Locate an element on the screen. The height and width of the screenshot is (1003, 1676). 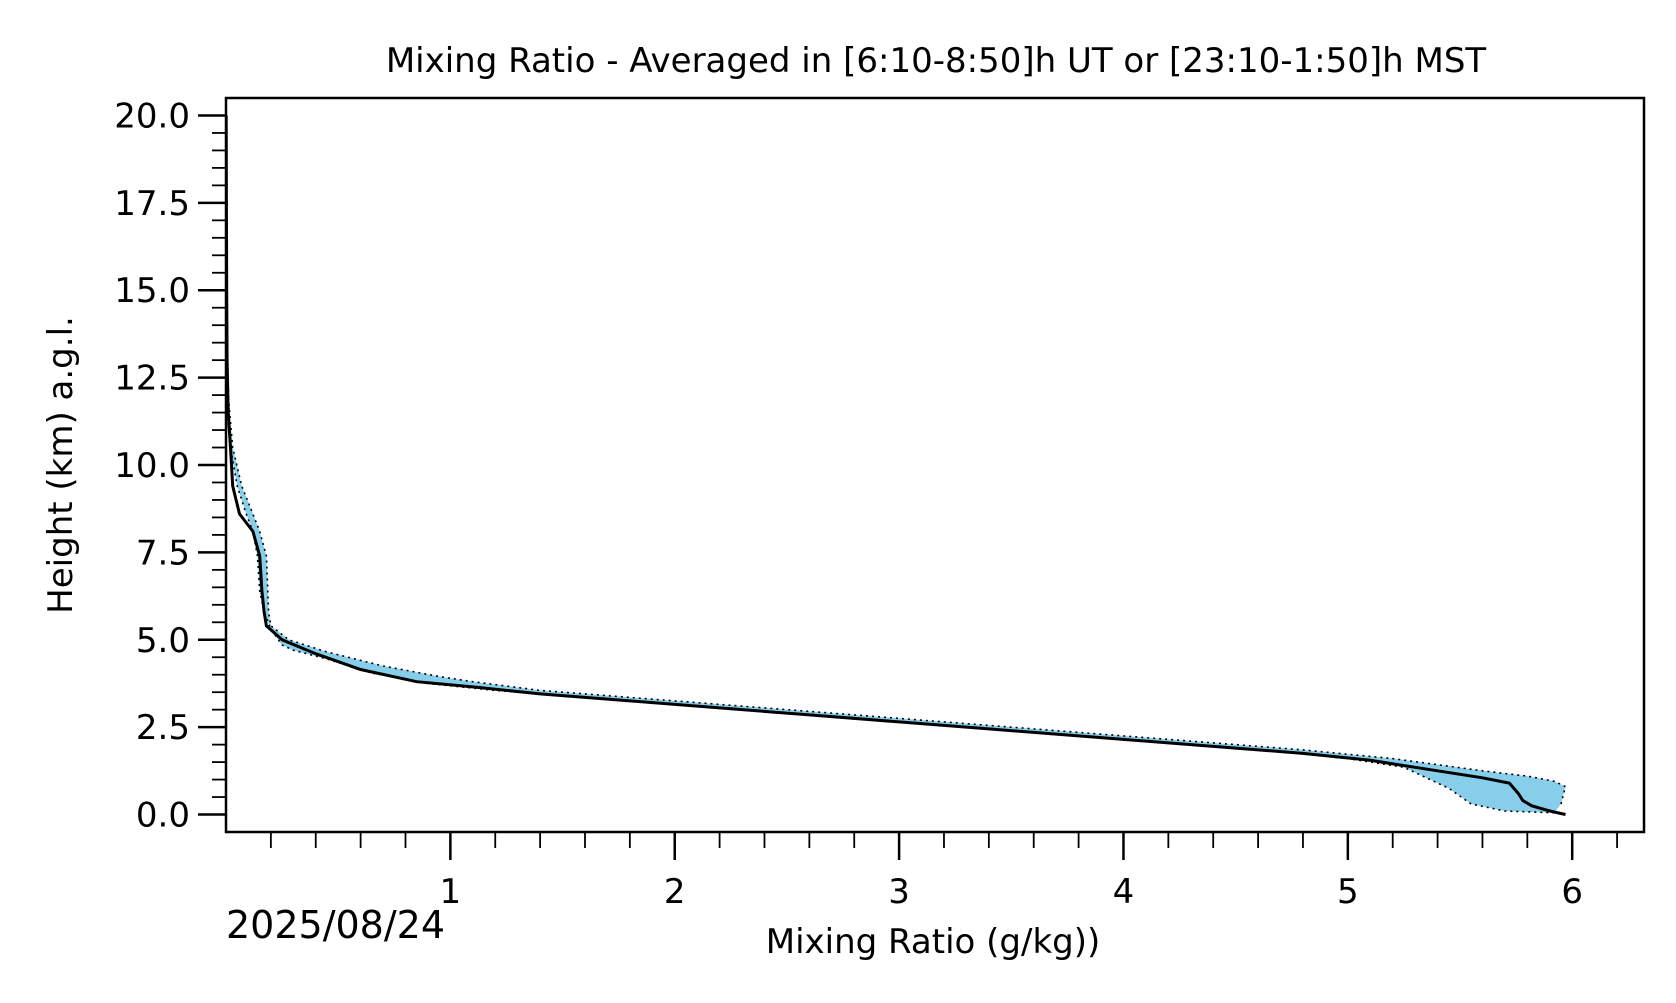
y-tick-label: 17.5 is located at coordinates (152, 204).